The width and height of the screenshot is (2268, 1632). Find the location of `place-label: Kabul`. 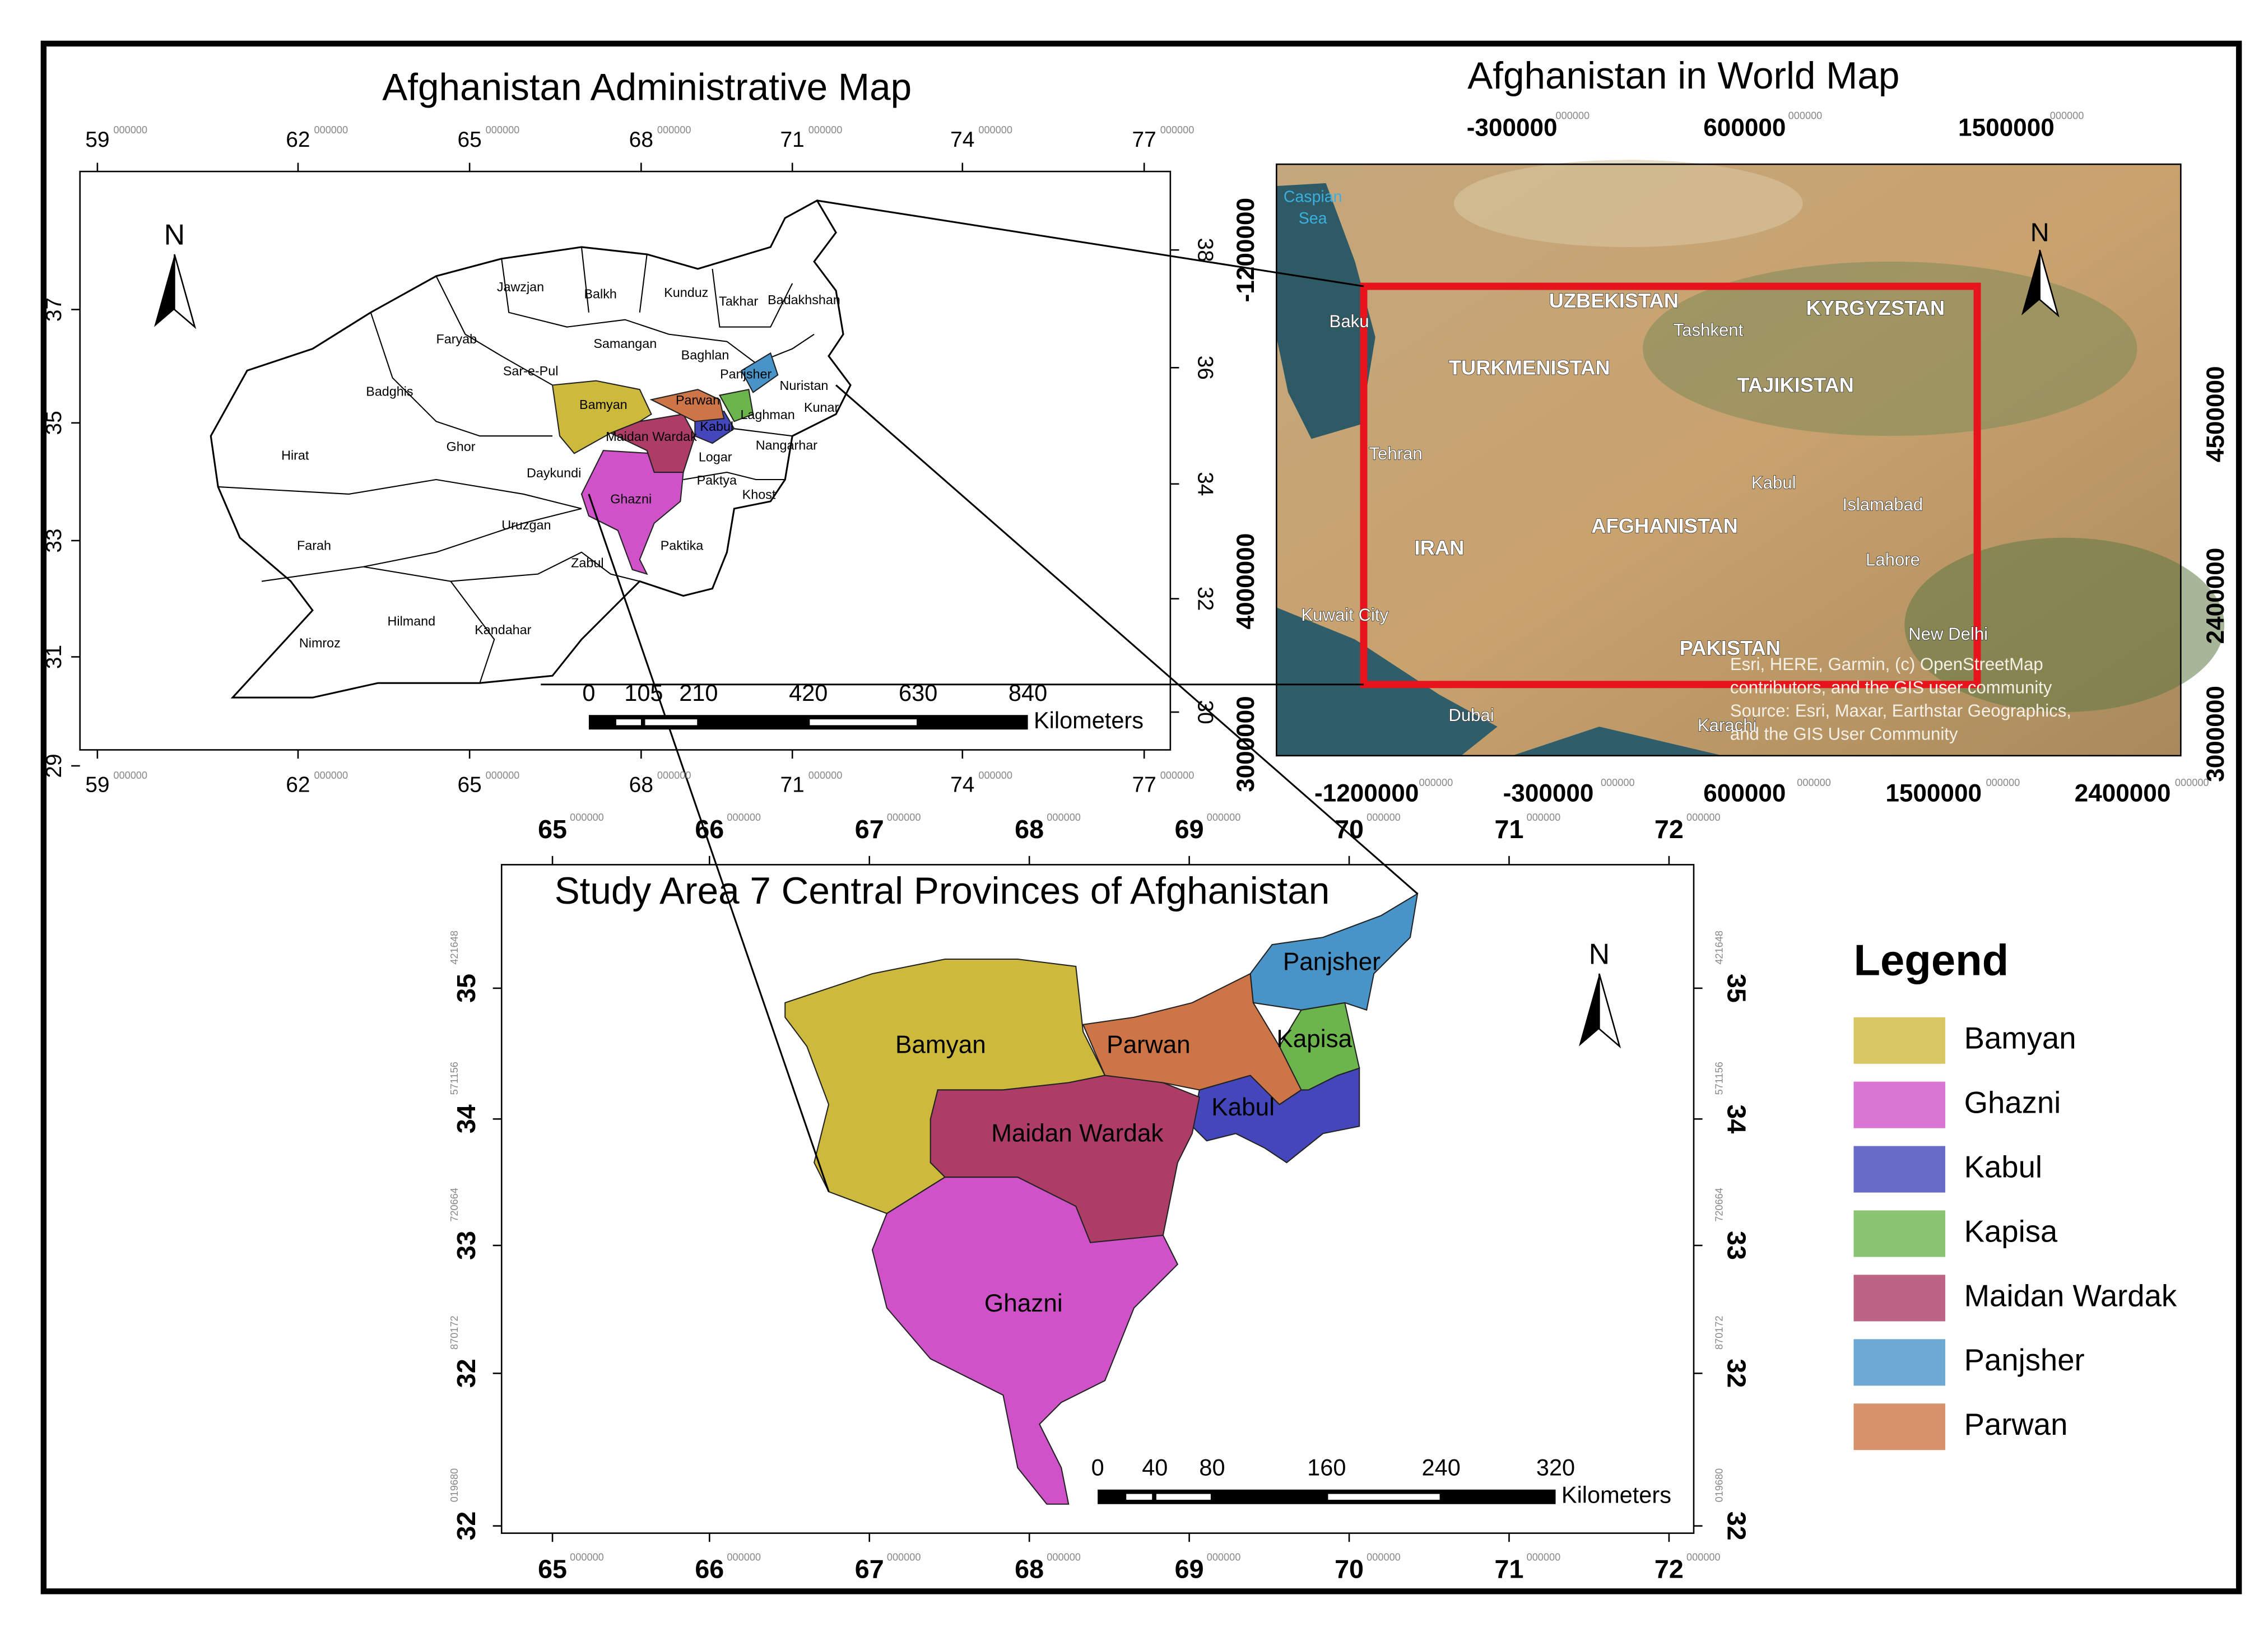

place-label: Kabul is located at coordinates (1773, 483).